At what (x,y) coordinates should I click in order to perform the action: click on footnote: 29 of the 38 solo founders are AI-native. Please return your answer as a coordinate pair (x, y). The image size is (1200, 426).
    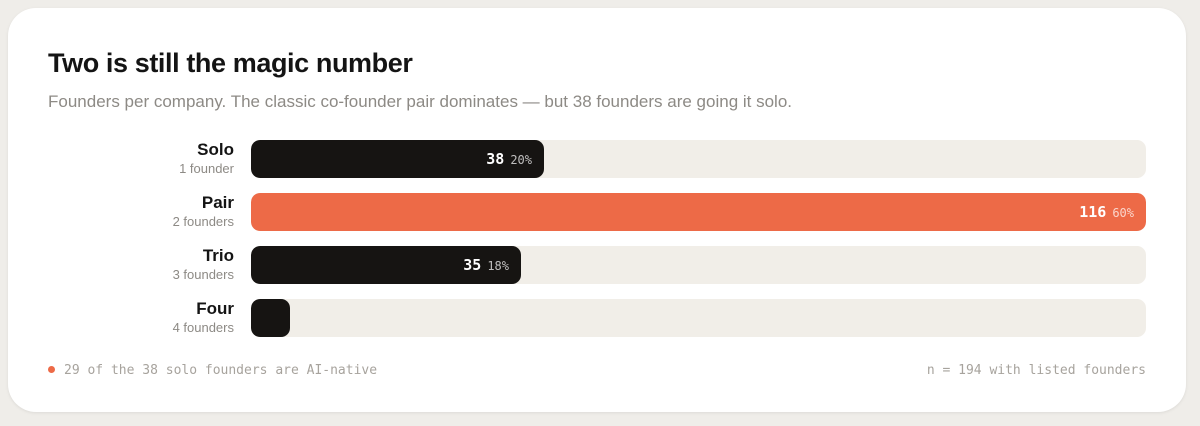
    Looking at the image, I should click on (212, 370).